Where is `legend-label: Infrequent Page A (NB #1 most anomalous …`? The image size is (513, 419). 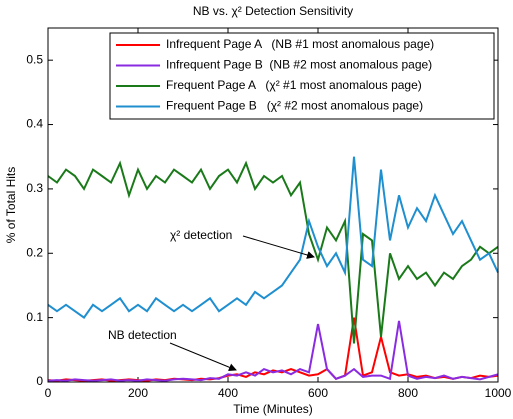 legend-label: Infrequent Page A (NB #1 most anomalous … is located at coordinates (300, 44).